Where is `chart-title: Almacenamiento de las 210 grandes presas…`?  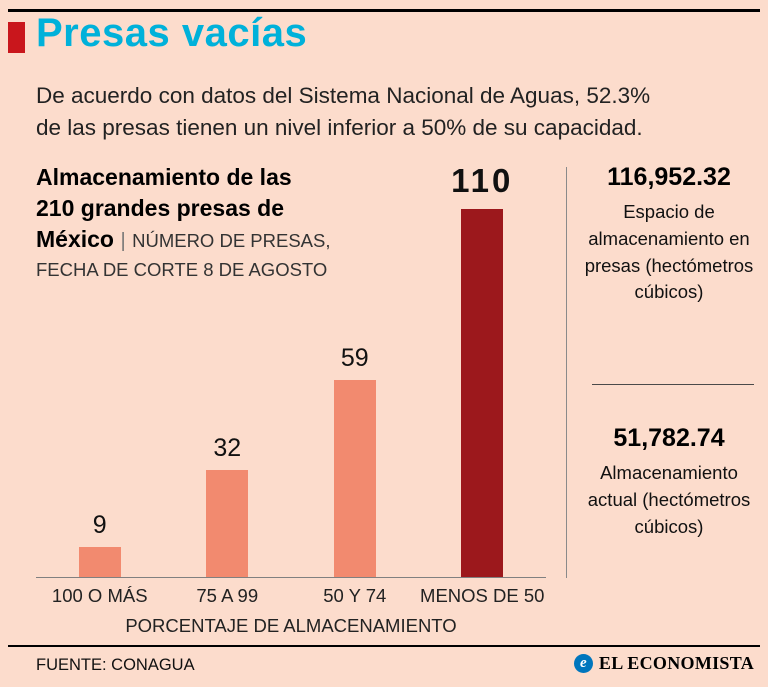
chart-title: Almacenamiento de las 210 grandes presas… is located at coordinates (208, 223).